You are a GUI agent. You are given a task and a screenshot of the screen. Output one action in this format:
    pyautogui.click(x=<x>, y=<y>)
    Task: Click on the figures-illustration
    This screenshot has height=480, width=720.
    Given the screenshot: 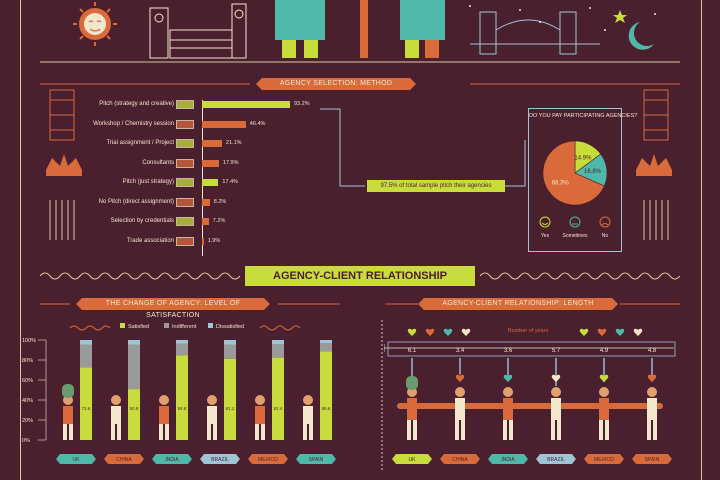 What is the action you would take?
    pyautogui.click(x=360, y=29)
    